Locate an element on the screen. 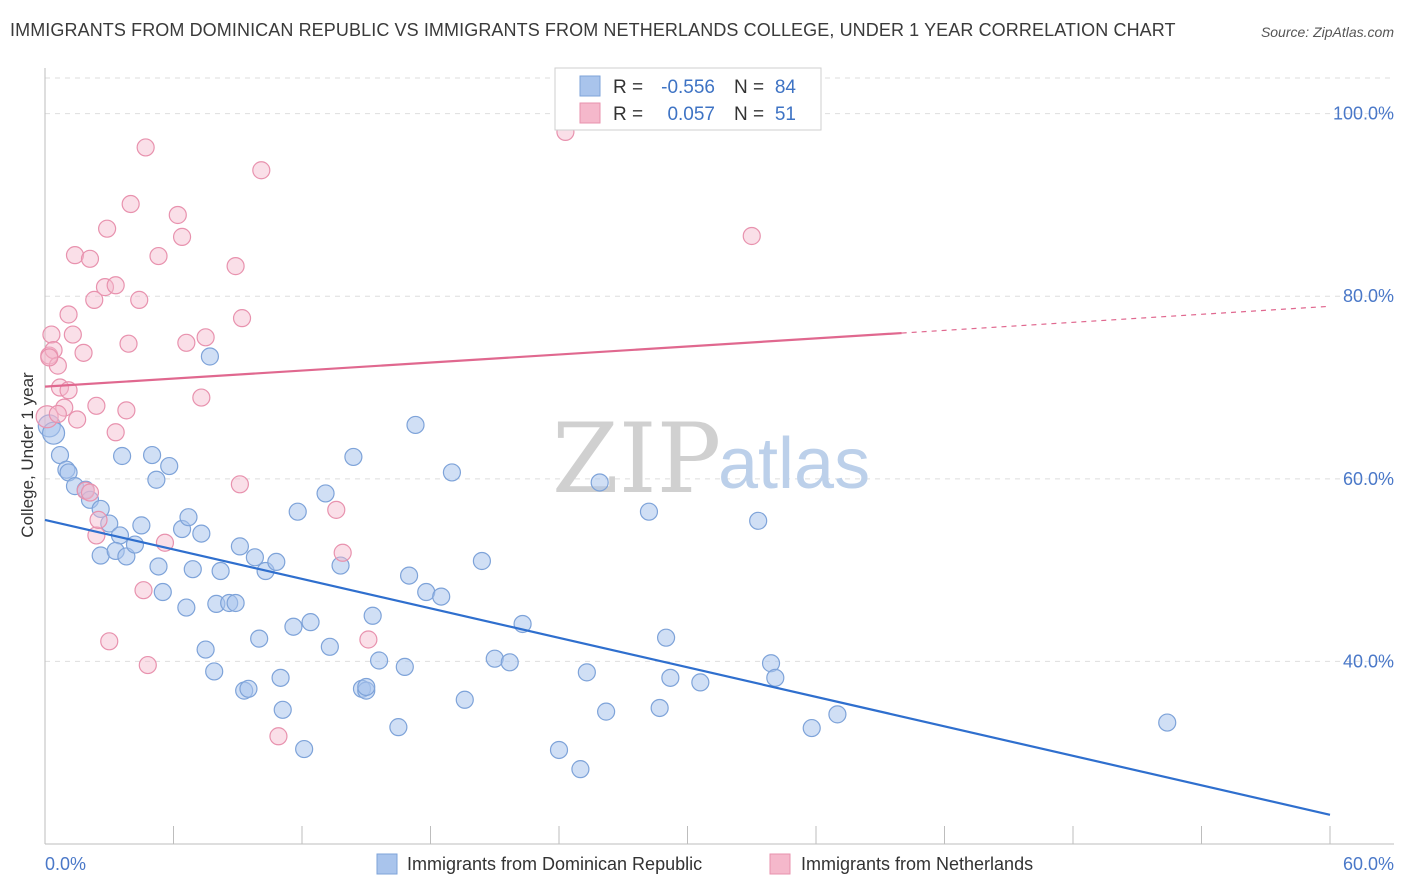 The height and width of the screenshot is (892, 1406). x-axis-ticks is located at coordinates (687, 835).